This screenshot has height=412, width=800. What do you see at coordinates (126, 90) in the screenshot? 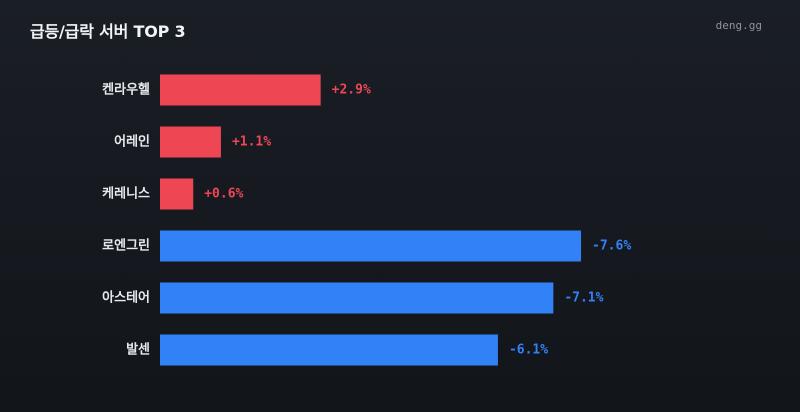
I see `category-label: 켄라우헬` at bounding box center [126, 90].